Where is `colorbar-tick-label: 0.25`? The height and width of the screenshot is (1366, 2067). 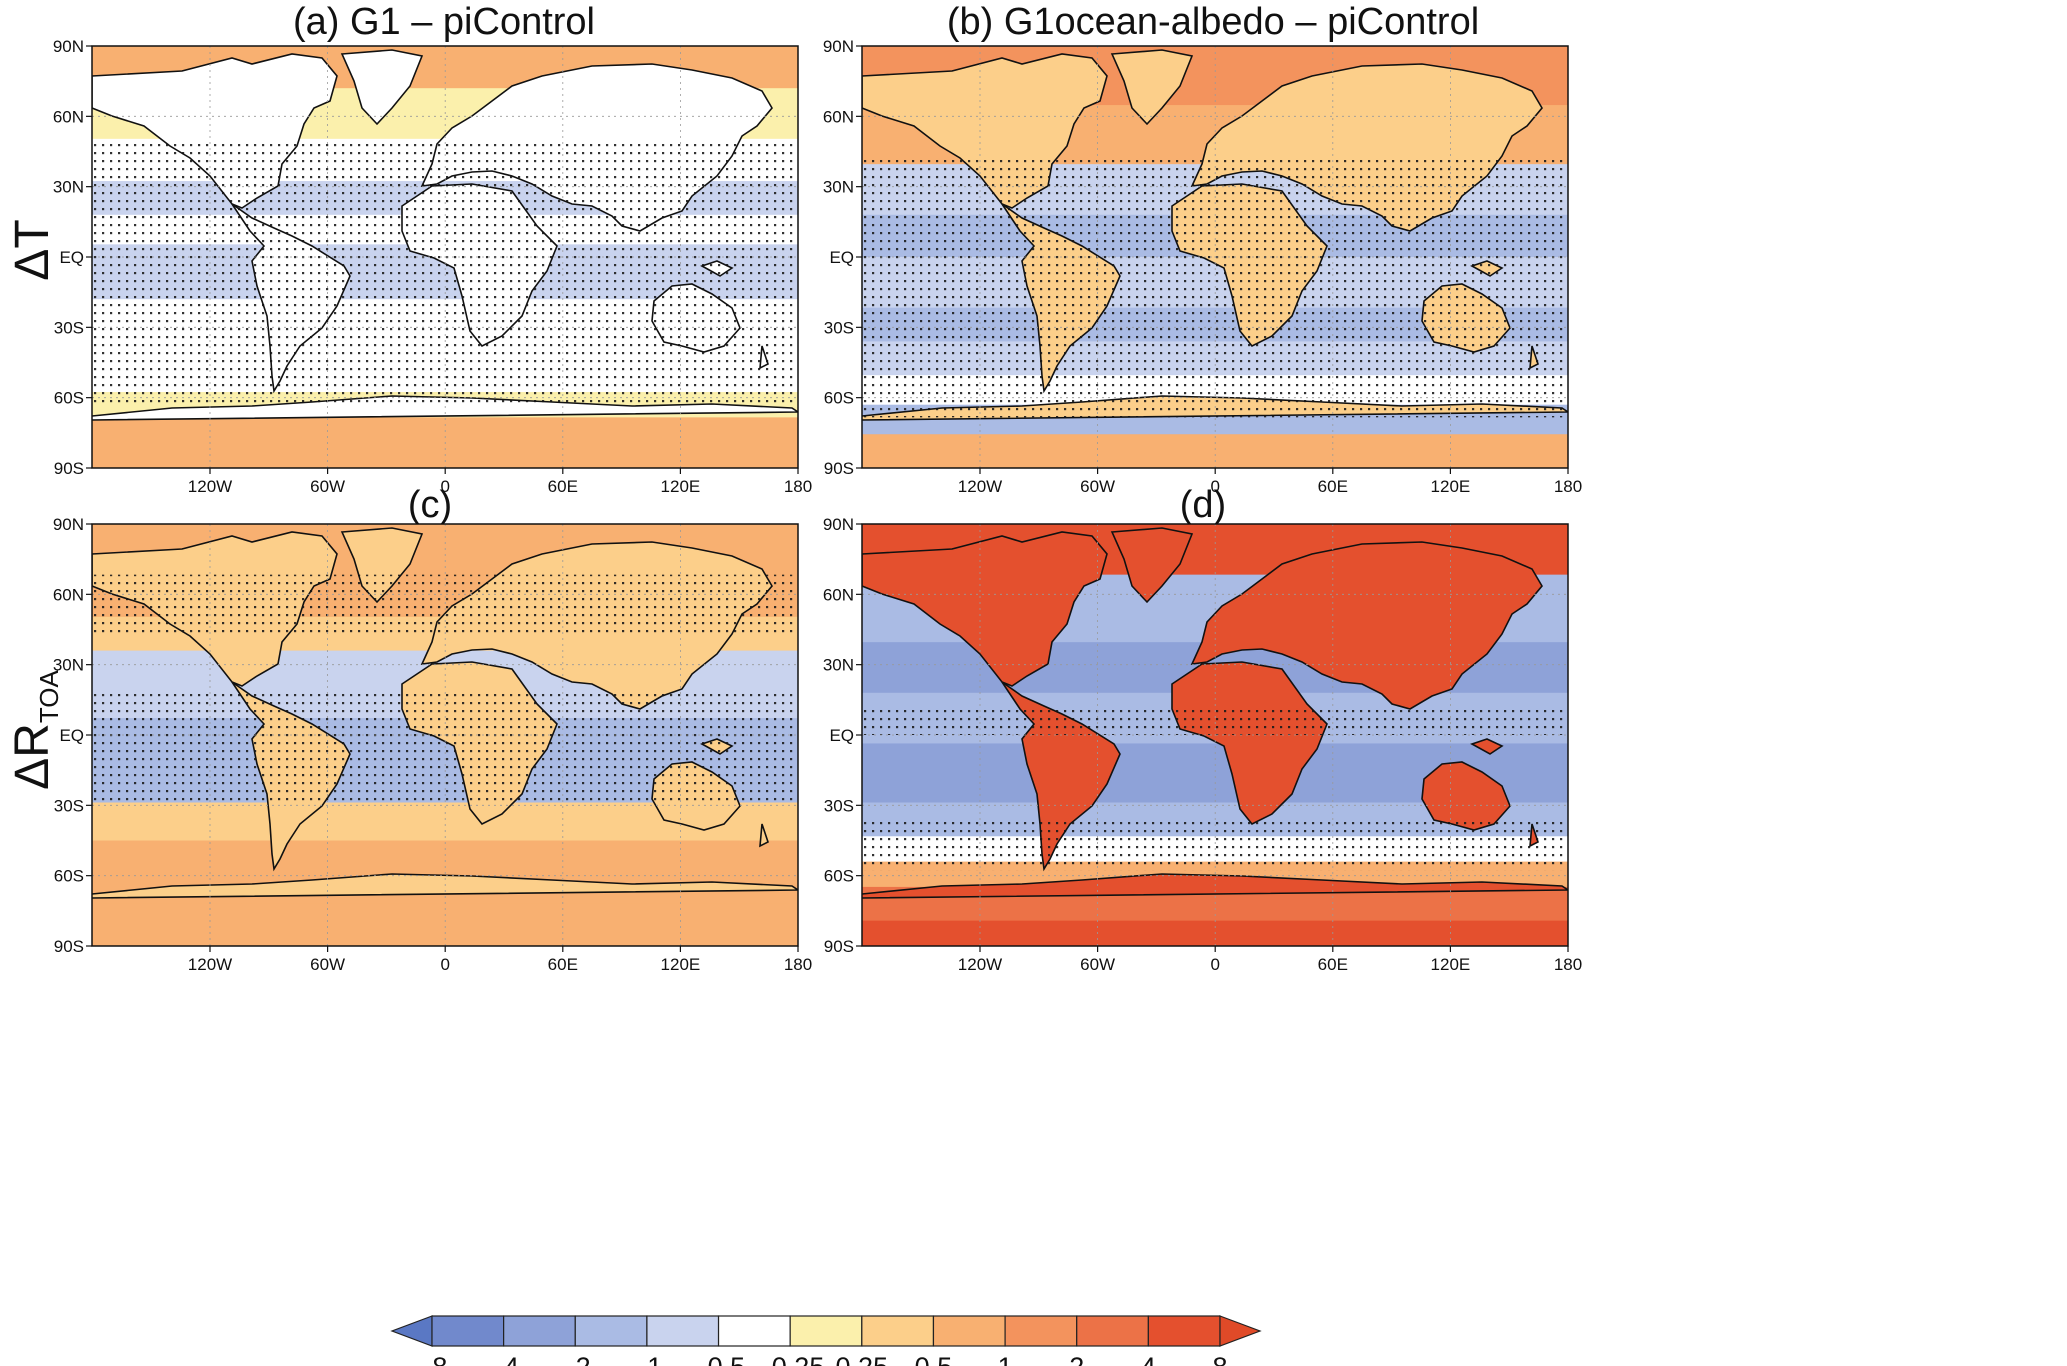 colorbar-tick-label: 0.25 is located at coordinates (862, 1359).